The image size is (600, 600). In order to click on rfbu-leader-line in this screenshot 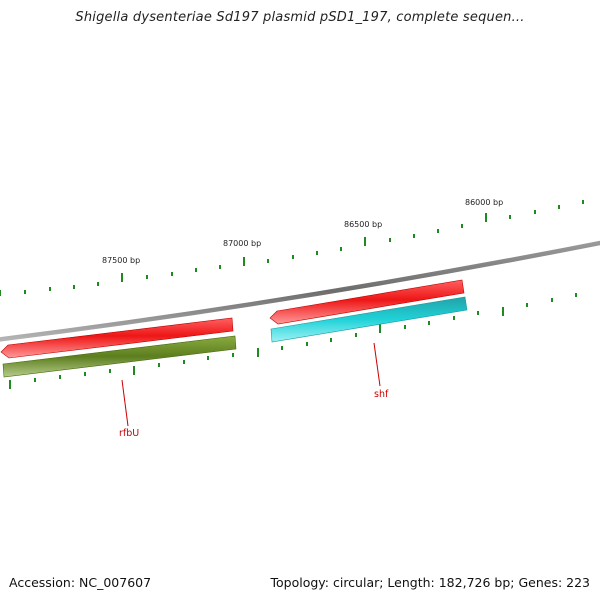, I will do `click(125, 403)`.